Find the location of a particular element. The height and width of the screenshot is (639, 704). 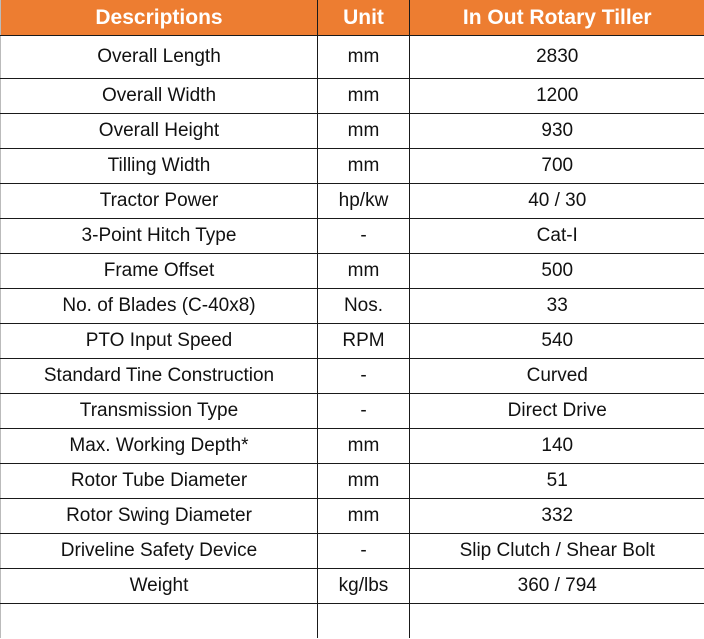

table-row: Rotor Swing Diameter mm 332 is located at coordinates (352, 516).